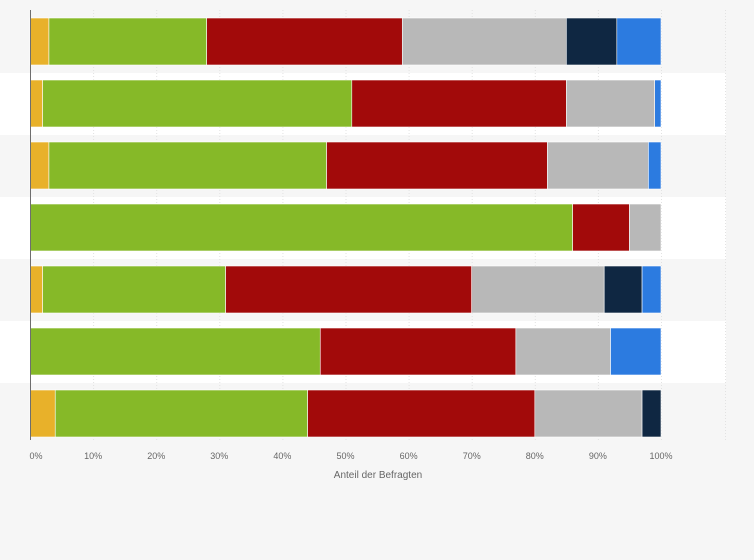 This screenshot has height=560, width=754. What do you see at coordinates (472, 456) in the screenshot?
I see `x-tick-label: 70%` at bounding box center [472, 456].